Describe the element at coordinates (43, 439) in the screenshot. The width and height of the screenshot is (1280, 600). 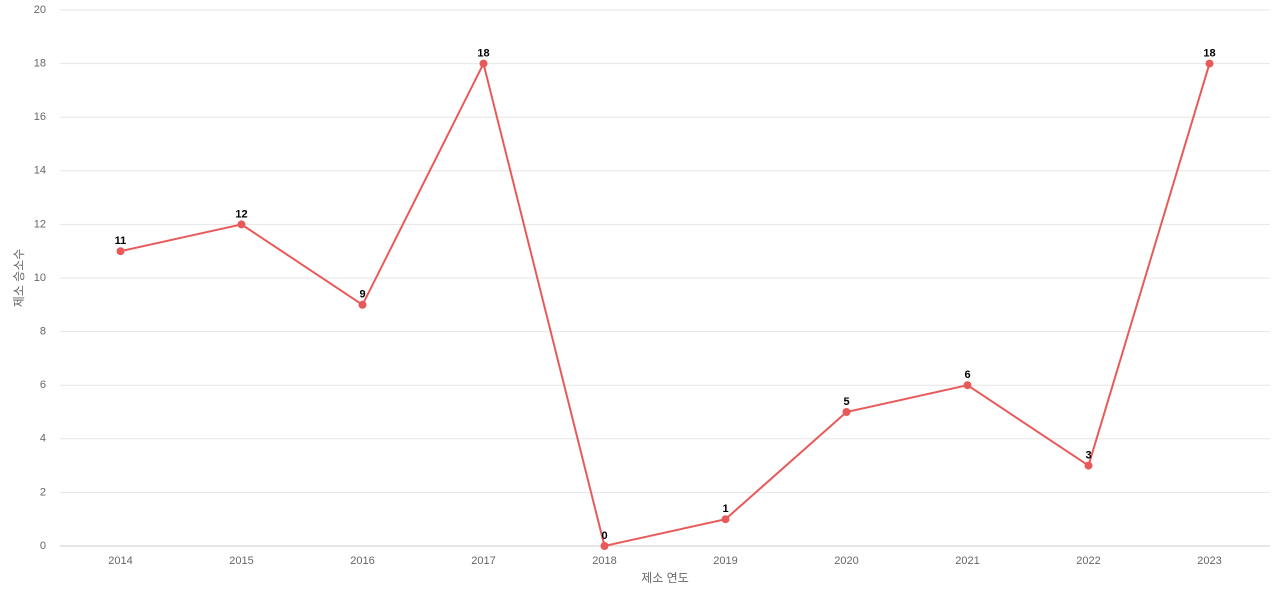
I see `y-tick-label: 4` at that location.